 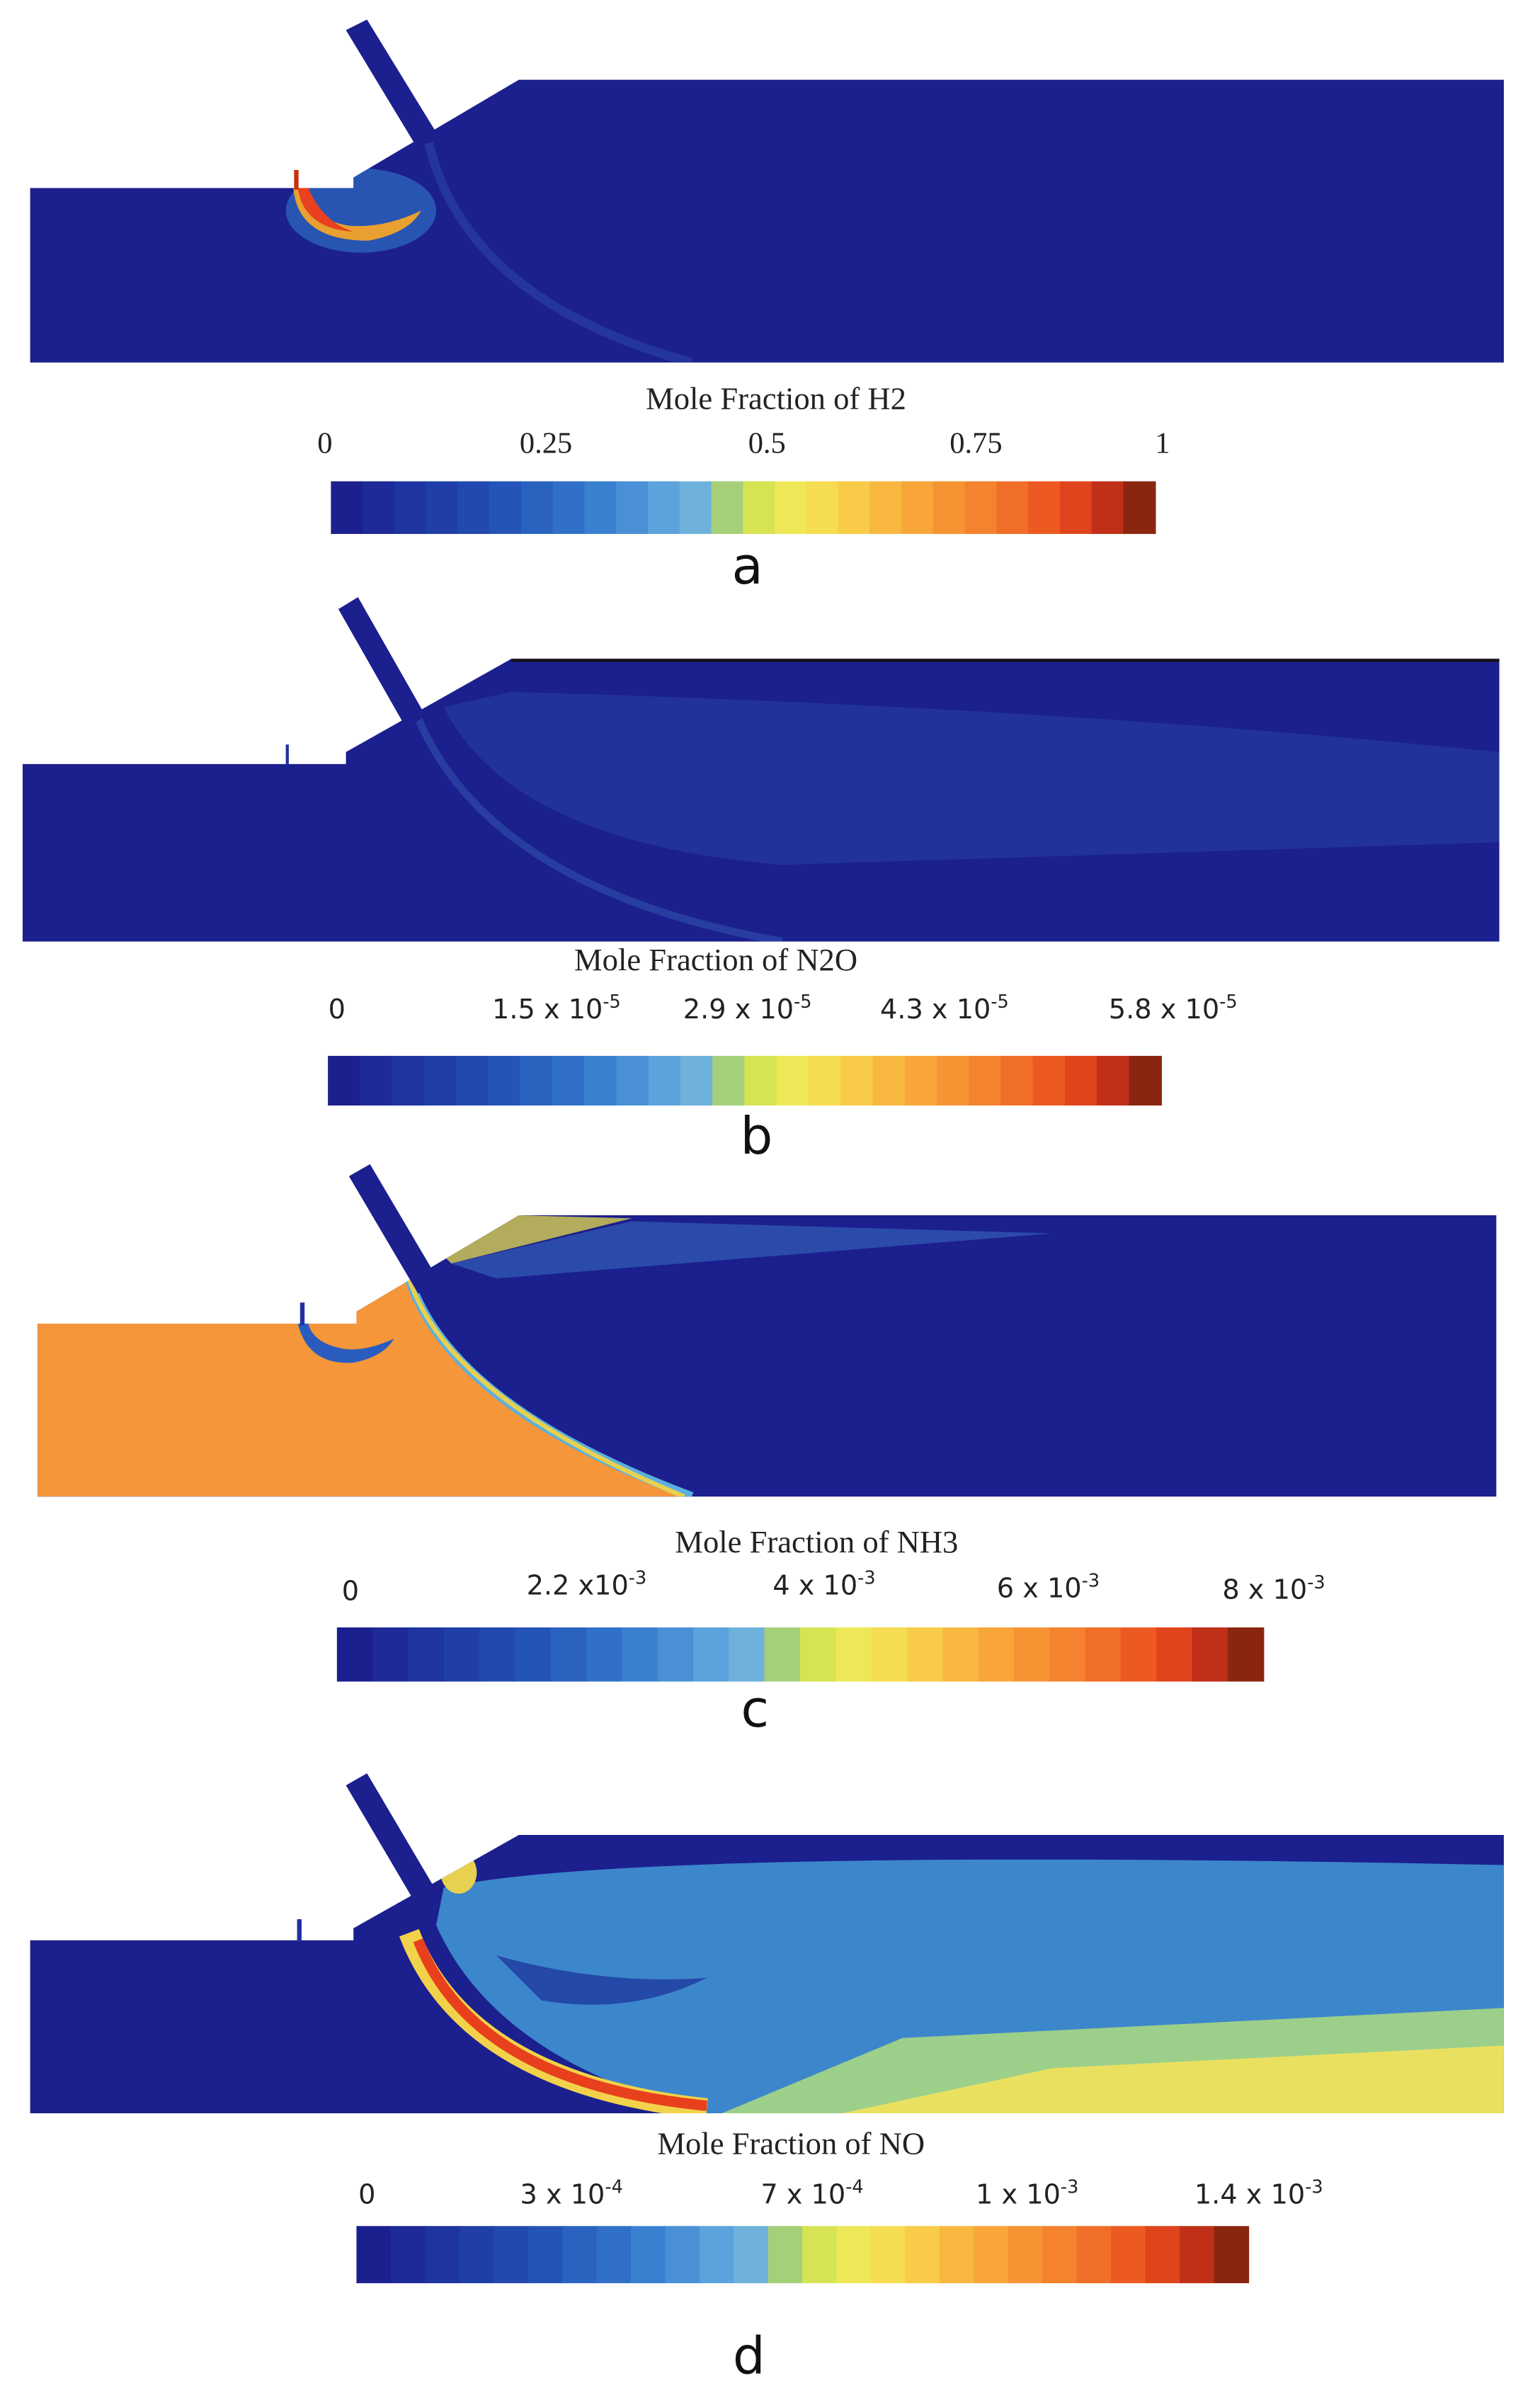 What do you see at coordinates (815, 1585) in the screenshot?
I see `tick-text: 4 x 10` at bounding box center [815, 1585].